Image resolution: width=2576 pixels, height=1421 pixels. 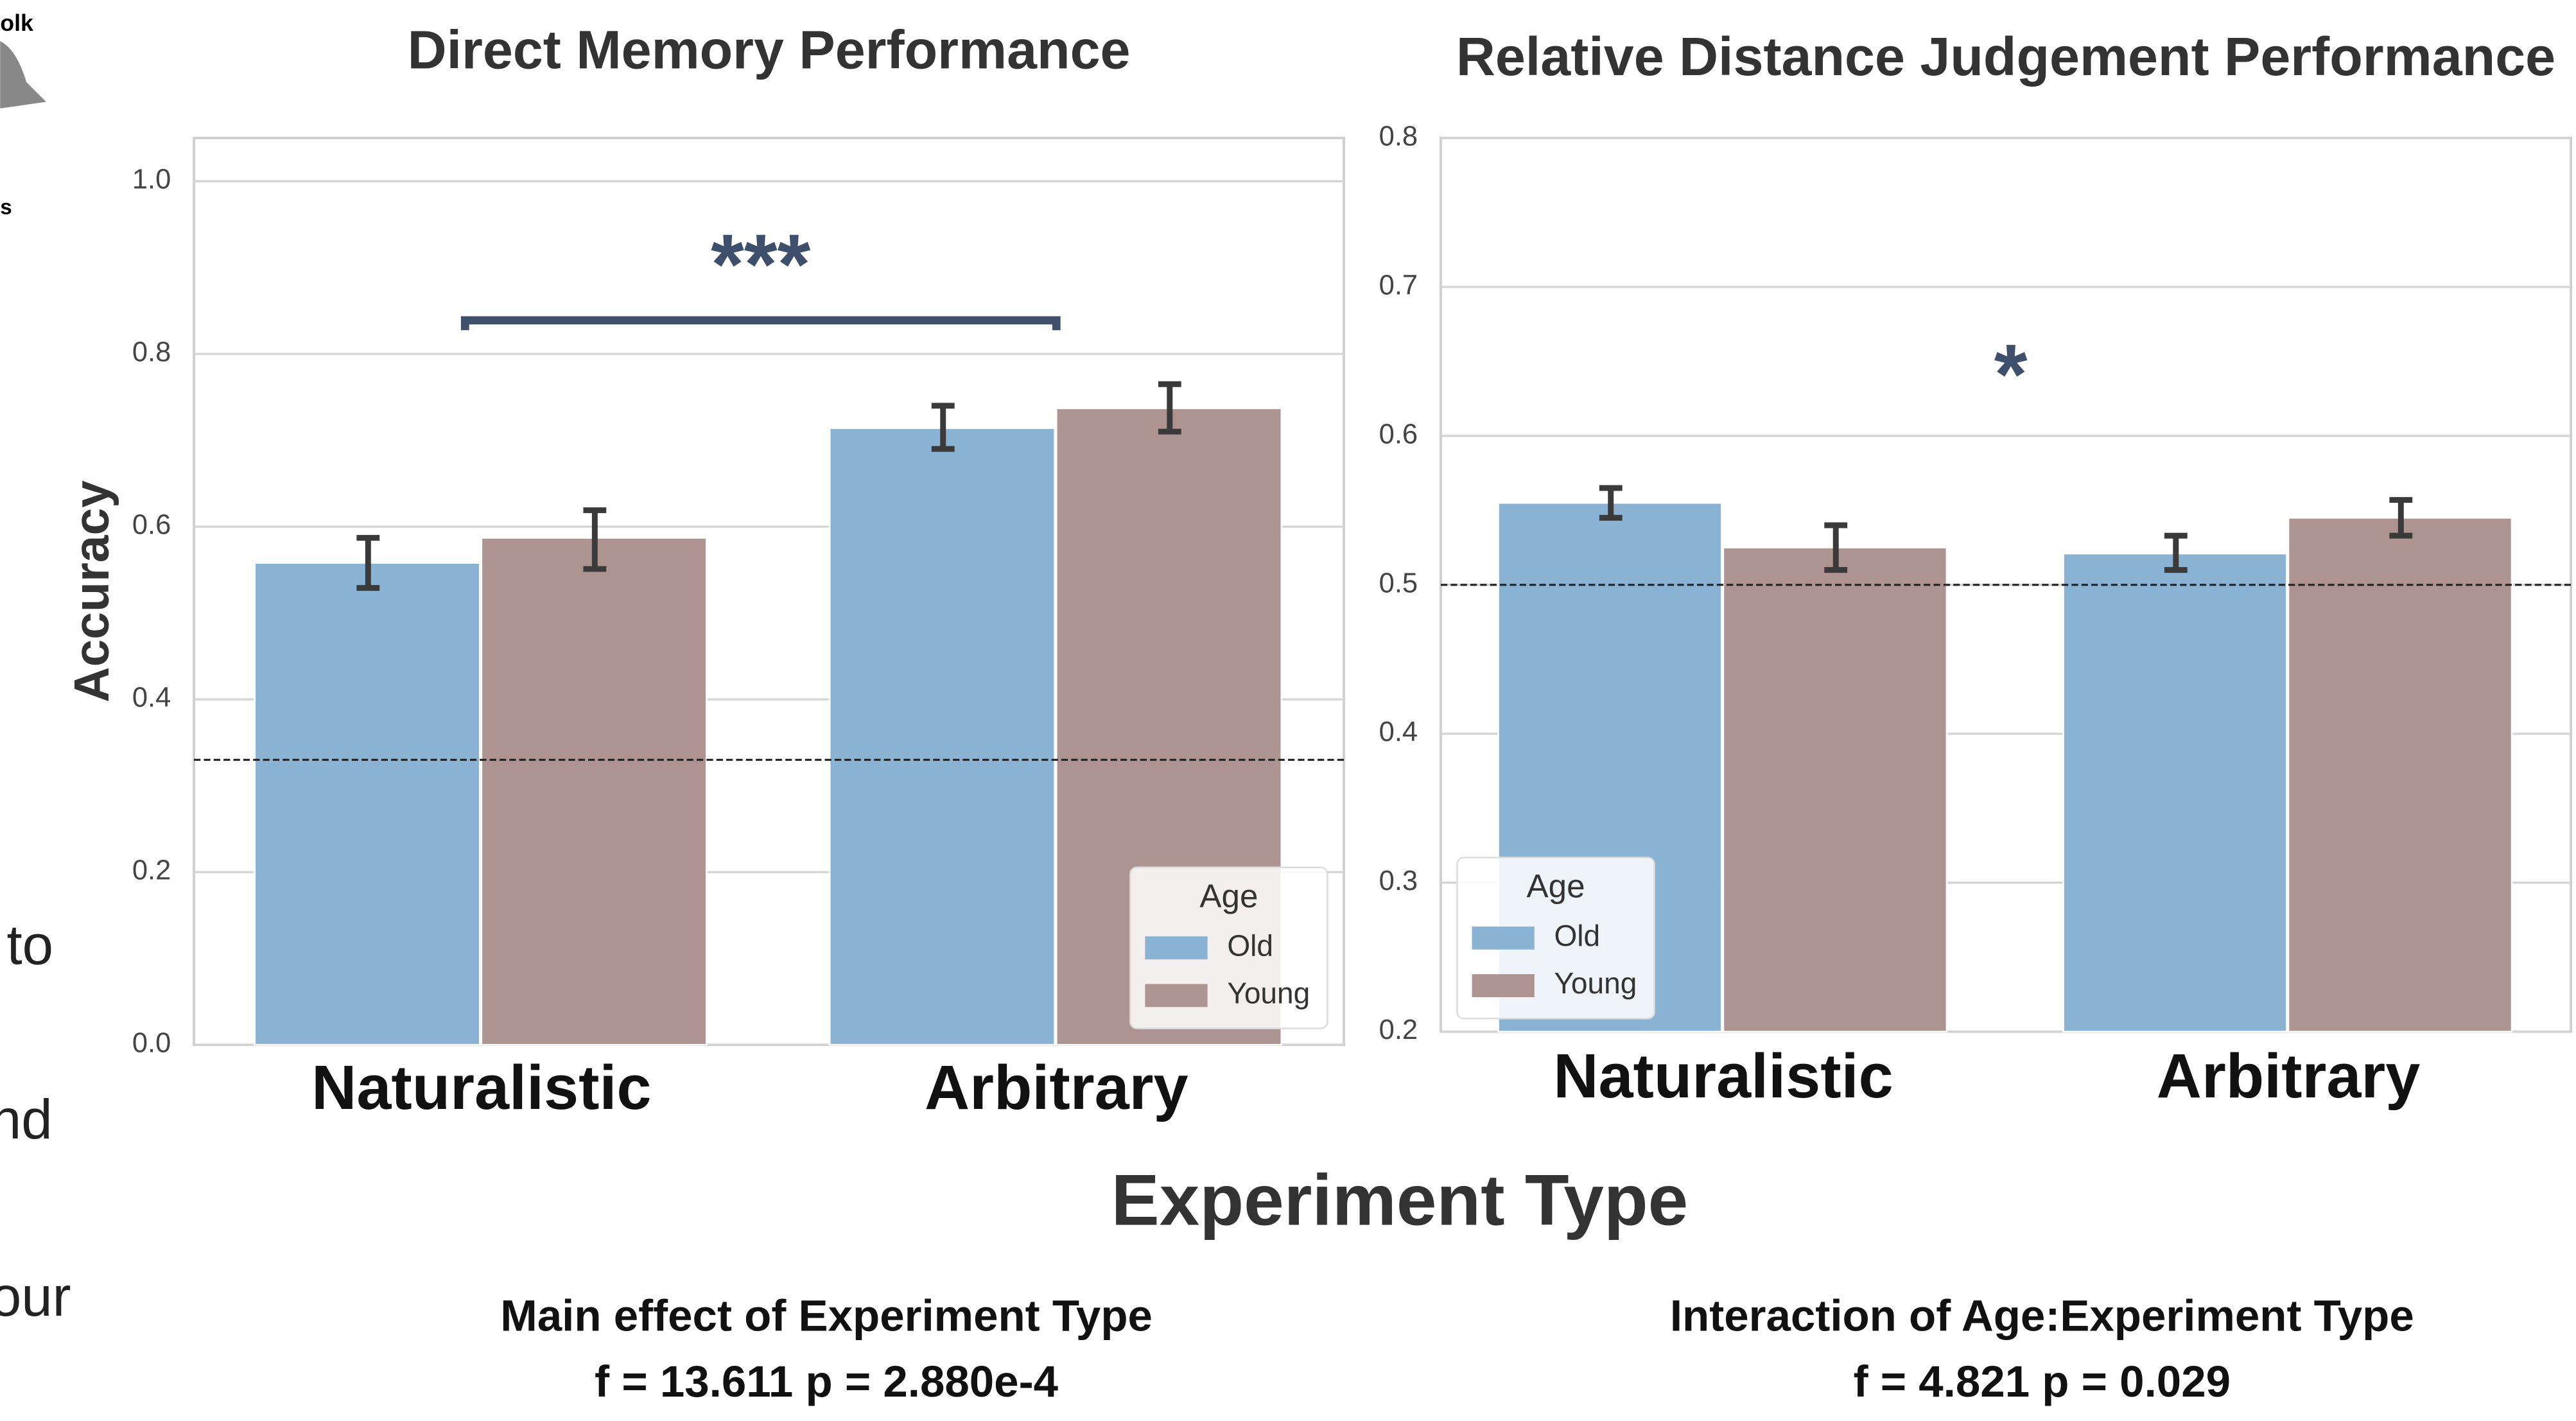 What do you see at coordinates (92, 591) in the screenshot?
I see `y-axis-label: Accuracy` at bounding box center [92, 591].